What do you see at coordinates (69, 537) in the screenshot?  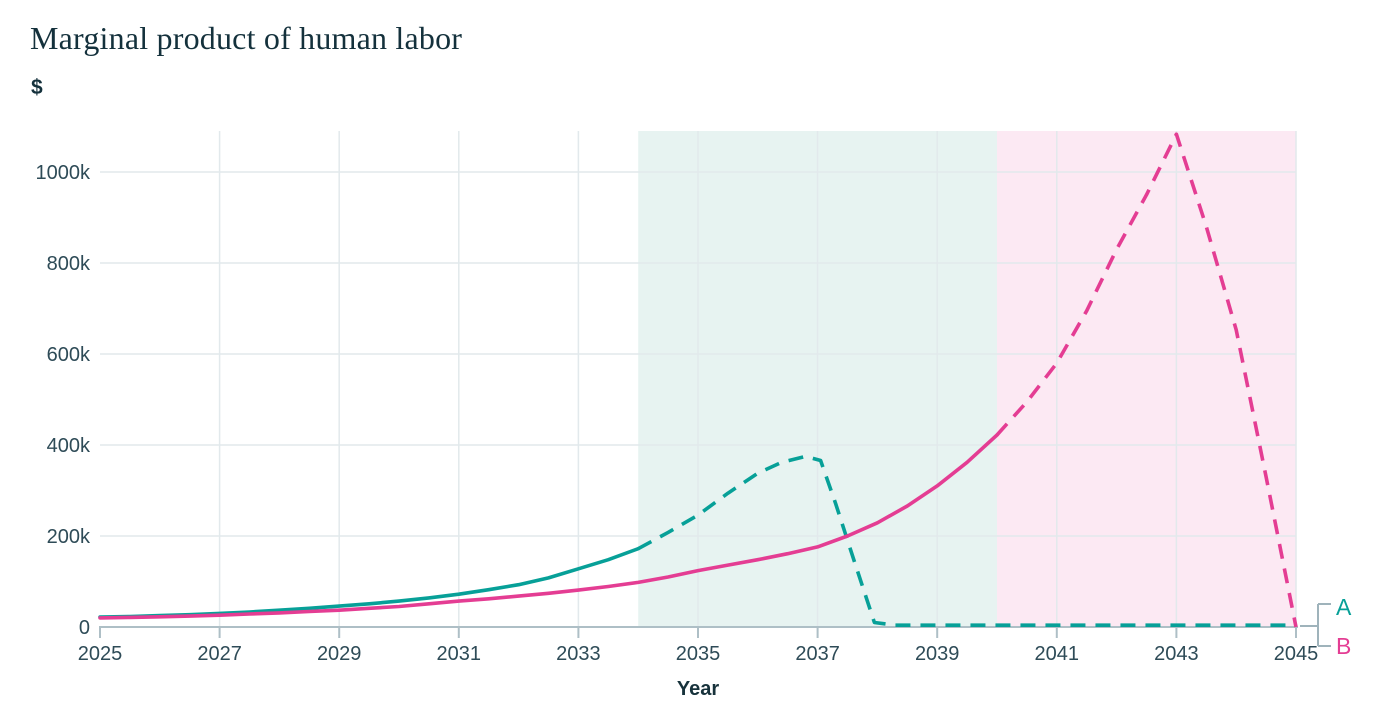 I see `y-tick-label: 200k` at bounding box center [69, 537].